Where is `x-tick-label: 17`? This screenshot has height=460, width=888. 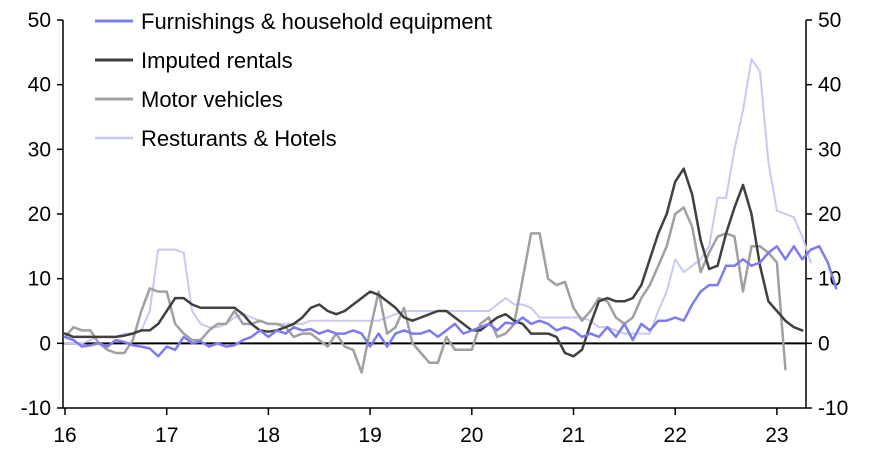
x-tick-label: 17 is located at coordinates (166, 435).